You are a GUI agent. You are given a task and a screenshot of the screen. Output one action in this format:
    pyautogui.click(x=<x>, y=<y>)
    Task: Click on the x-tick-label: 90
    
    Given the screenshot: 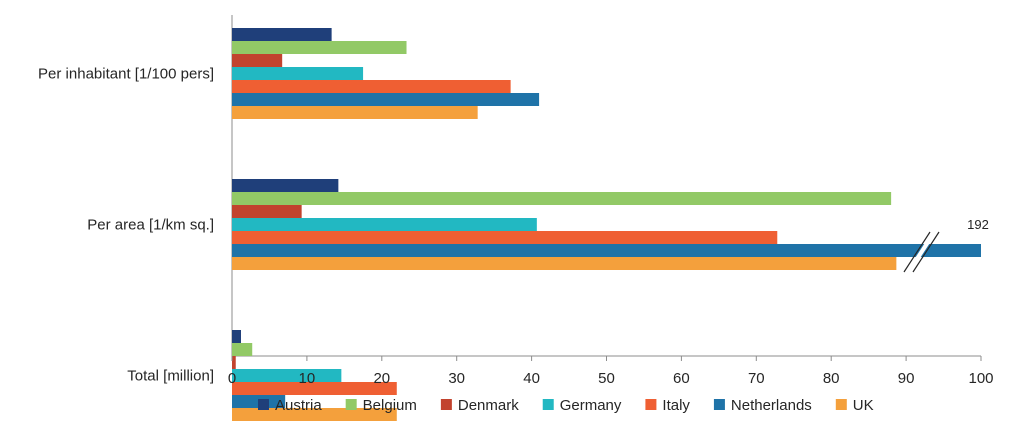 What is the action you would take?
    pyautogui.click(x=906, y=378)
    